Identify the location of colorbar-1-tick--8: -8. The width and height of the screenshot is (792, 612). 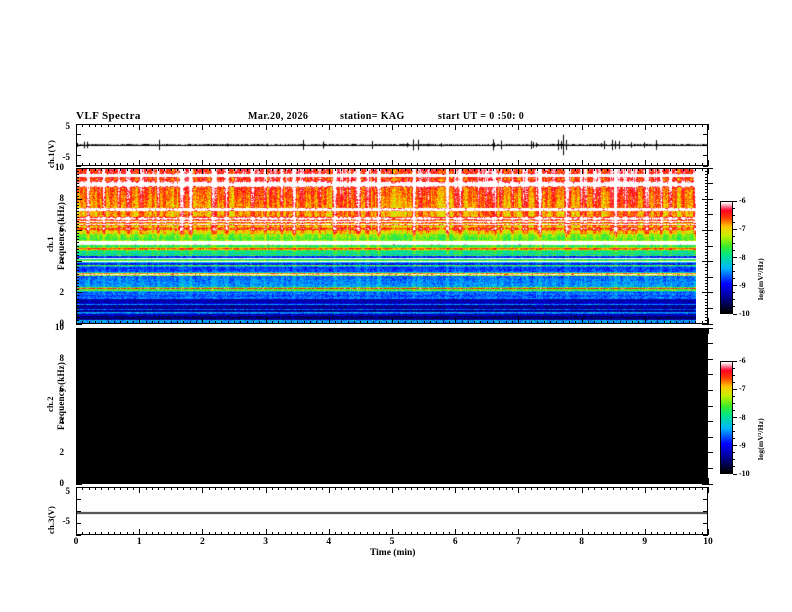
(742, 257).